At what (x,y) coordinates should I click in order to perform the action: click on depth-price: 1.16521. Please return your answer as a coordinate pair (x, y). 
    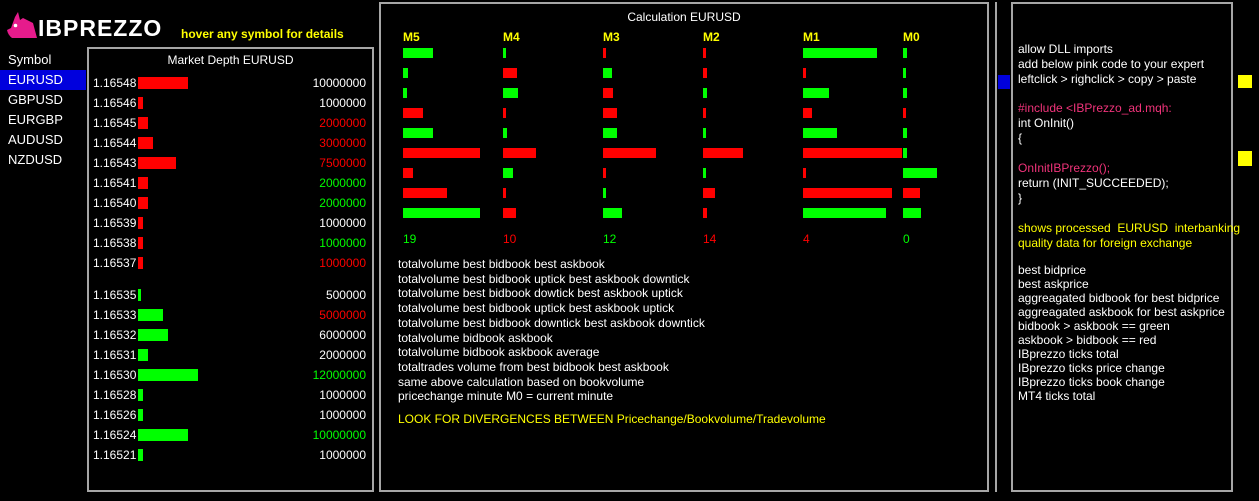
    Looking at the image, I should click on (115, 455).